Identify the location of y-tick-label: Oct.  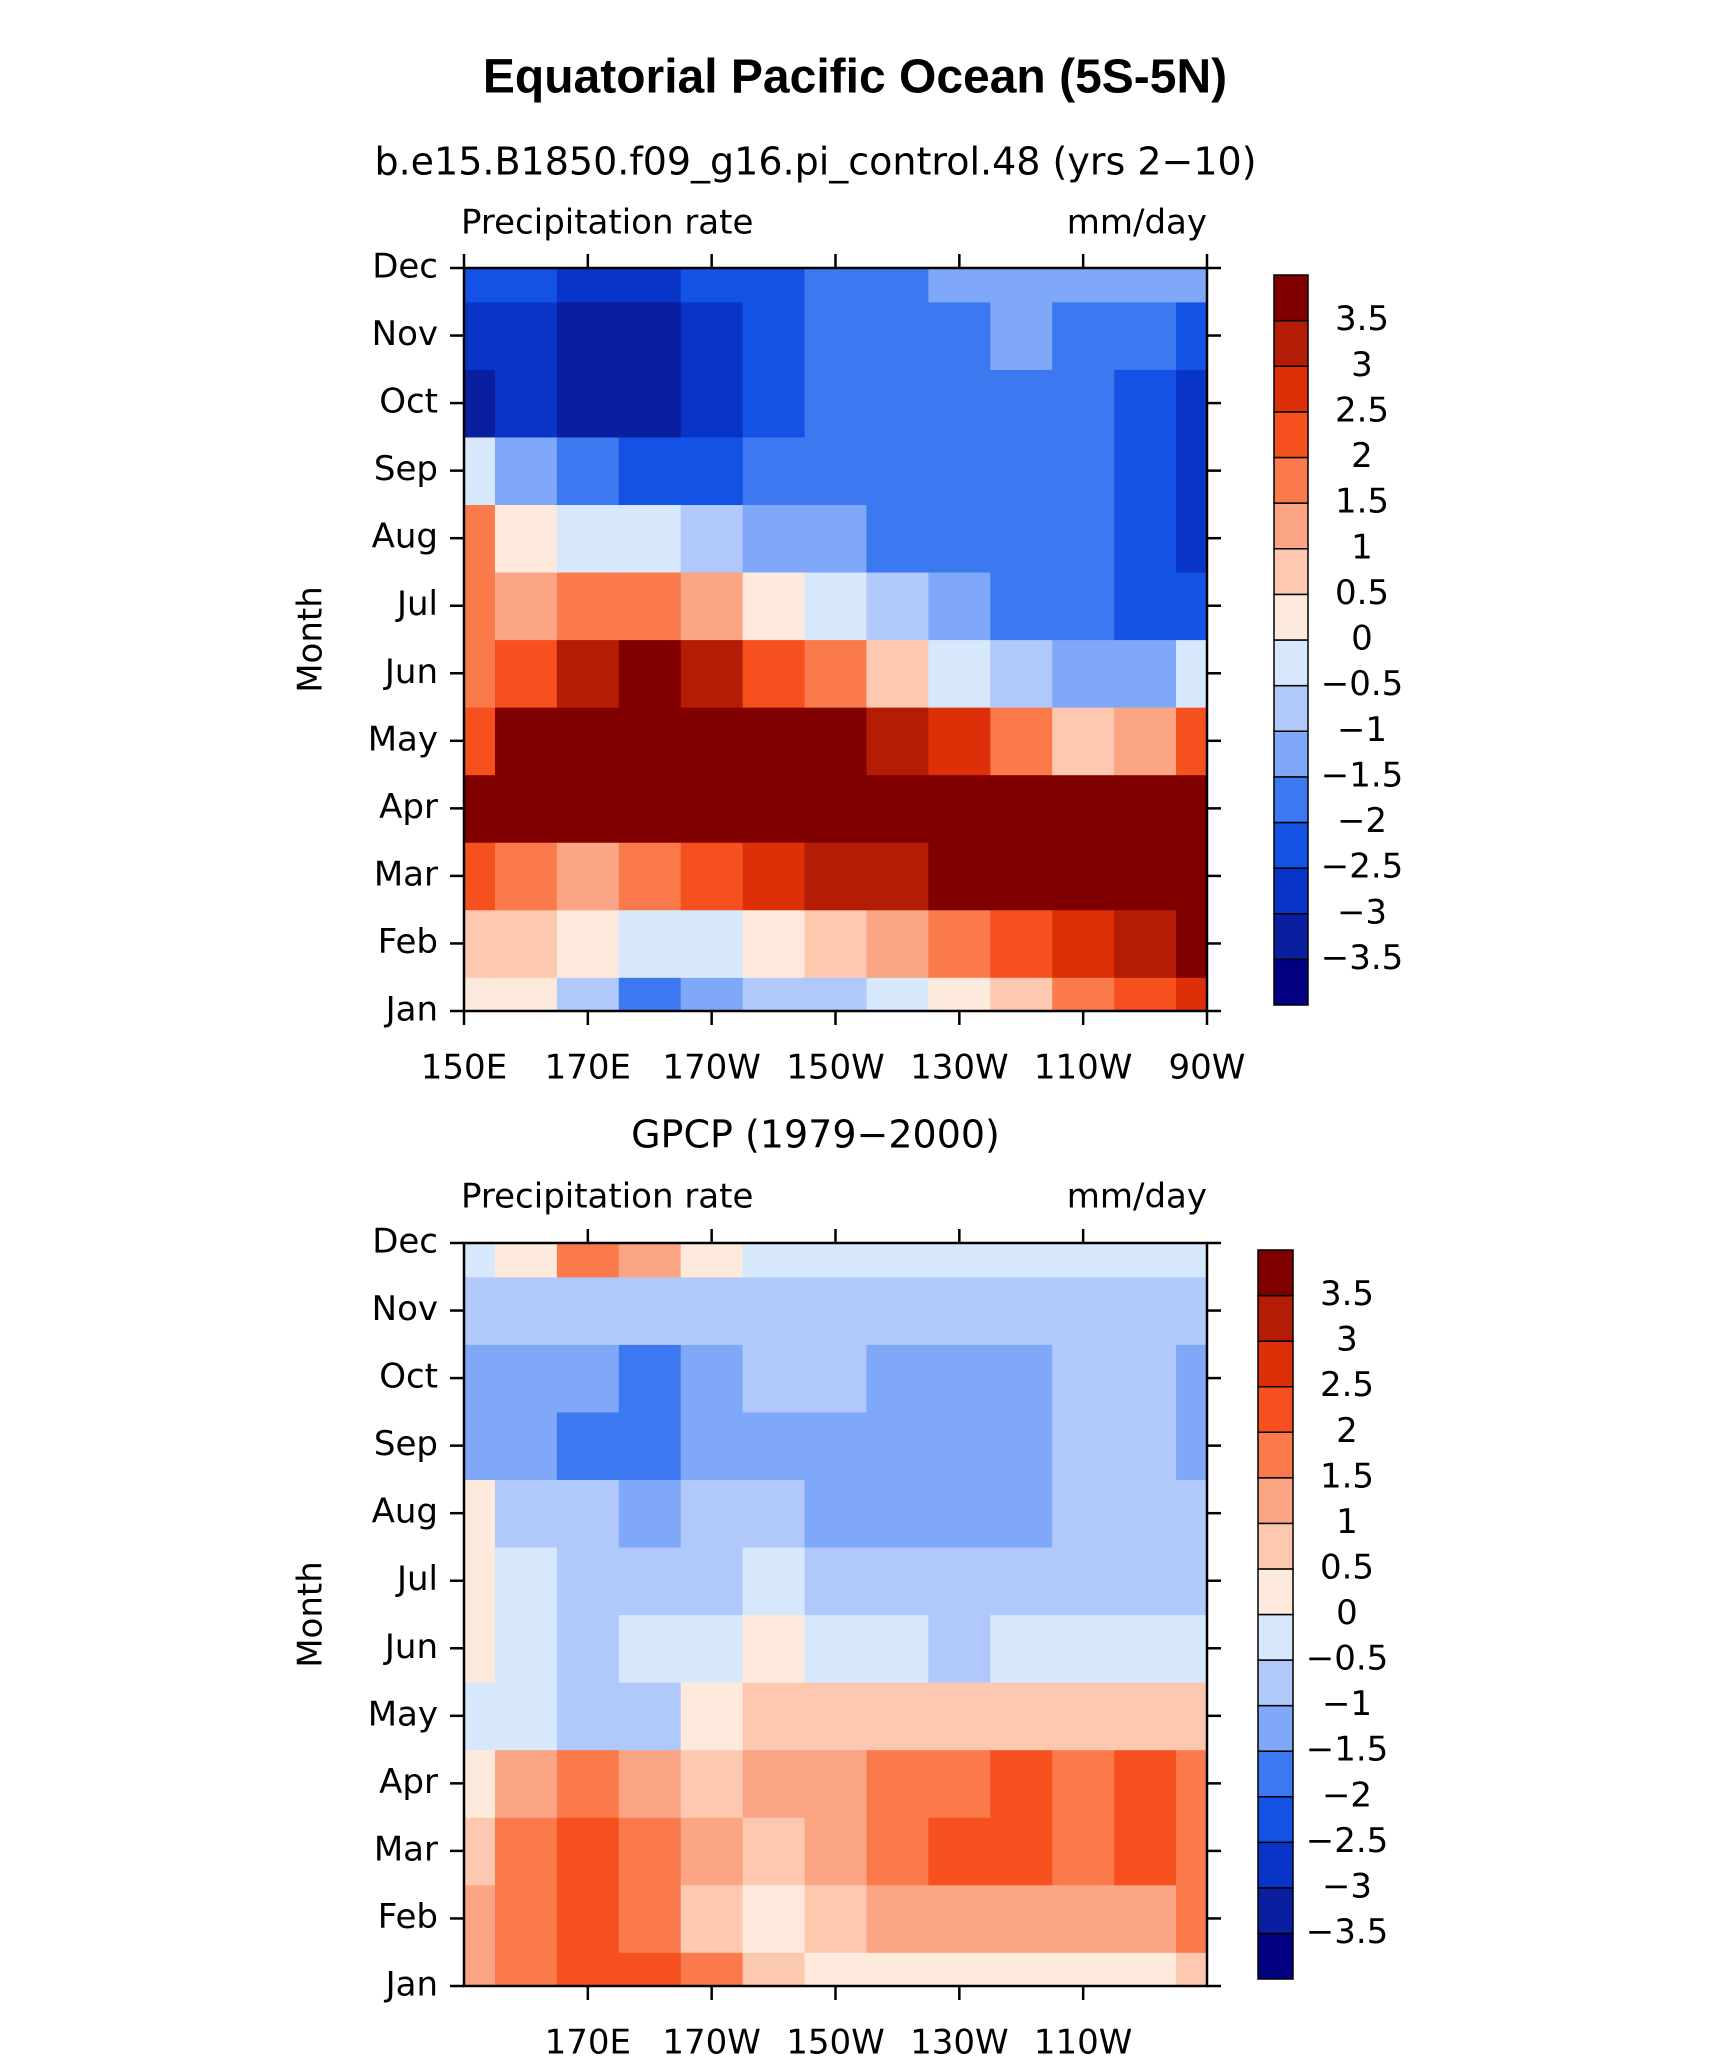
(408, 402).